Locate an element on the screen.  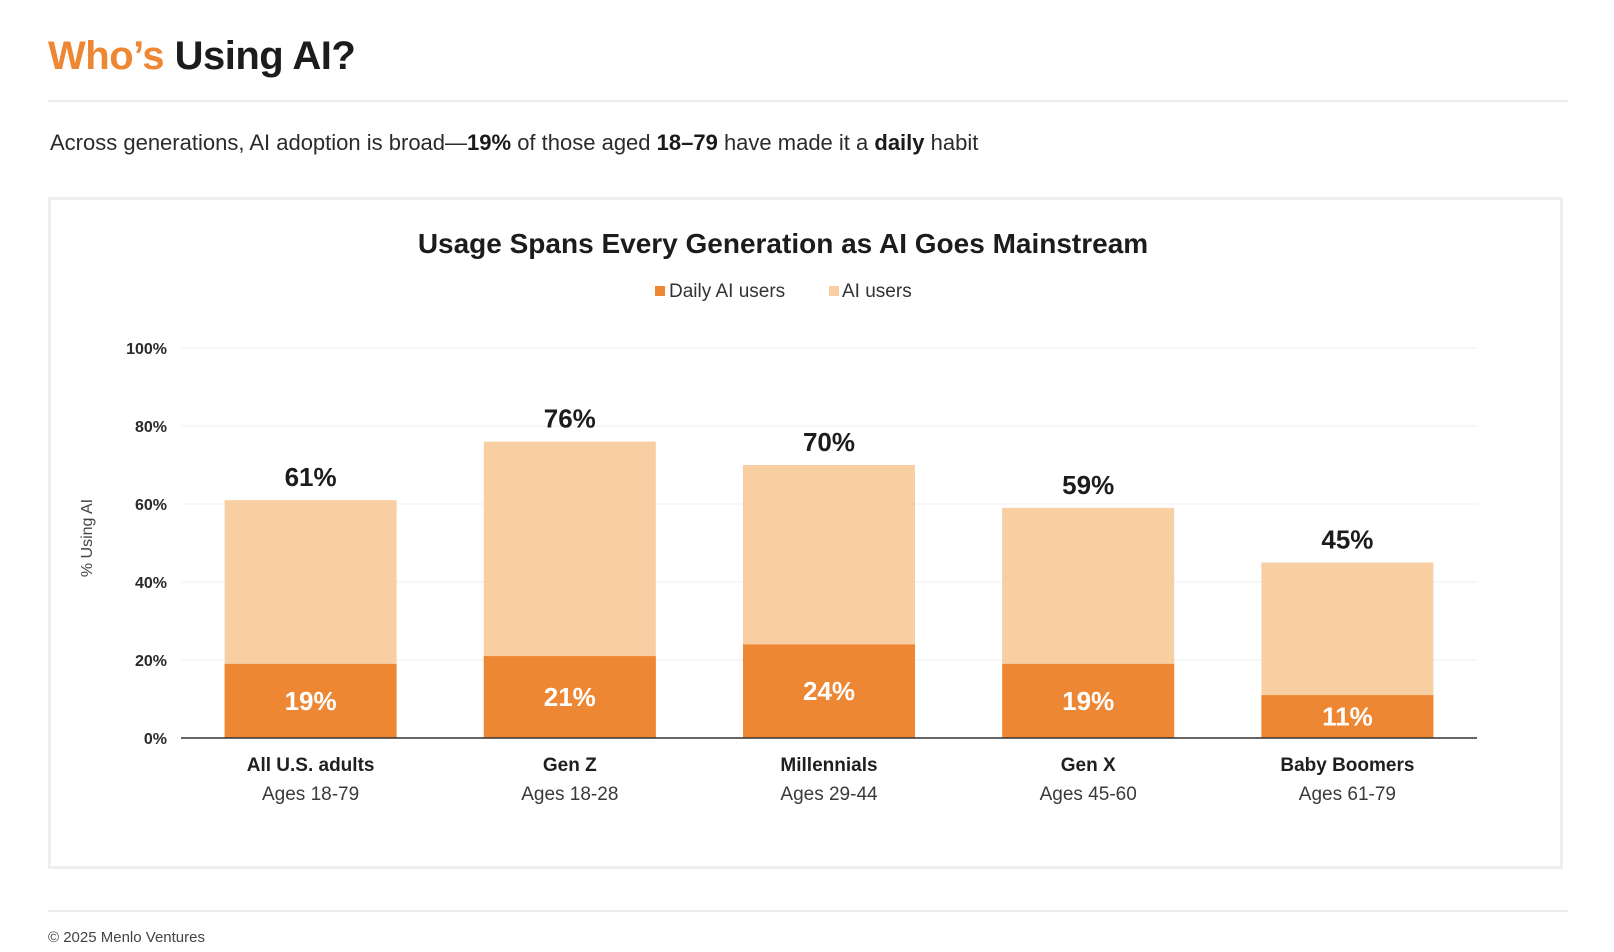
y-tick-label-40: 40% is located at coordinates (151, 583).